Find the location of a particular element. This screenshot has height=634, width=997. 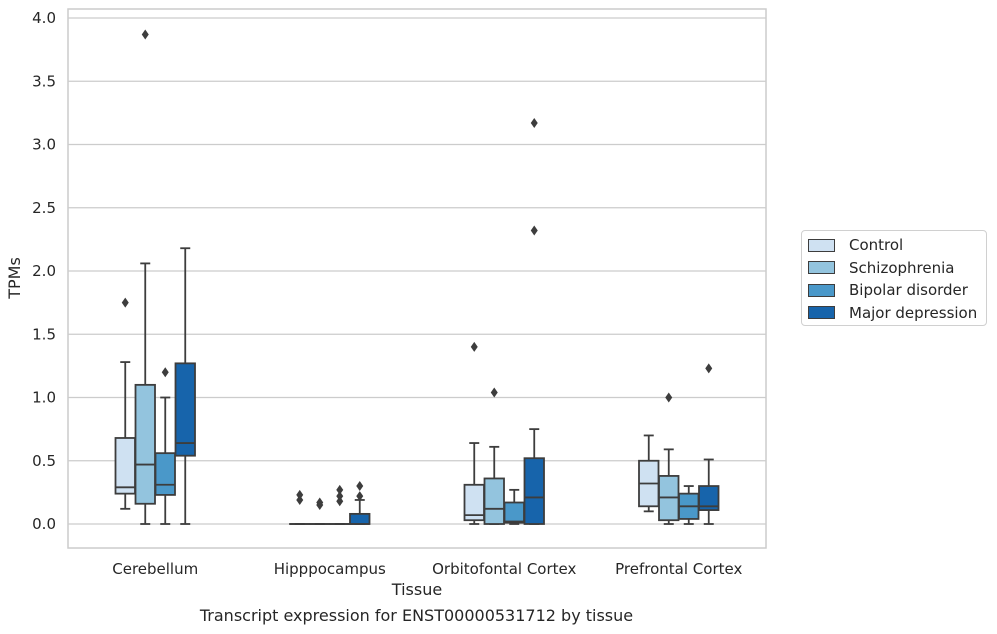

y-tick-label: 1.0 is located at coordinates (44, 398).